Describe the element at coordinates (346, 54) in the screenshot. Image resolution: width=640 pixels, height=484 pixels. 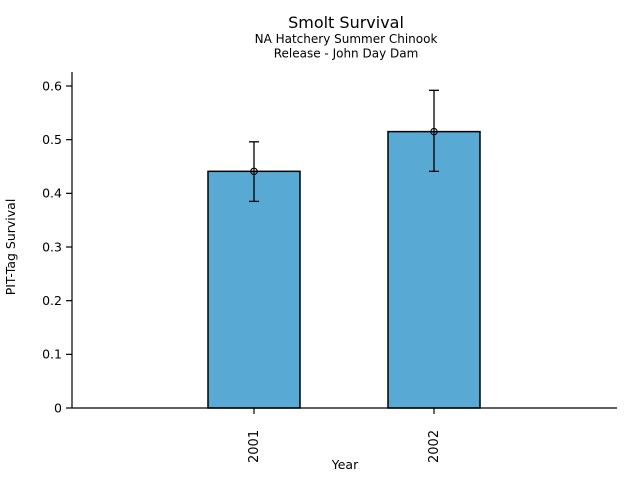
I see `chart-subtitle-line2: Release - John Day Dam` at that location.